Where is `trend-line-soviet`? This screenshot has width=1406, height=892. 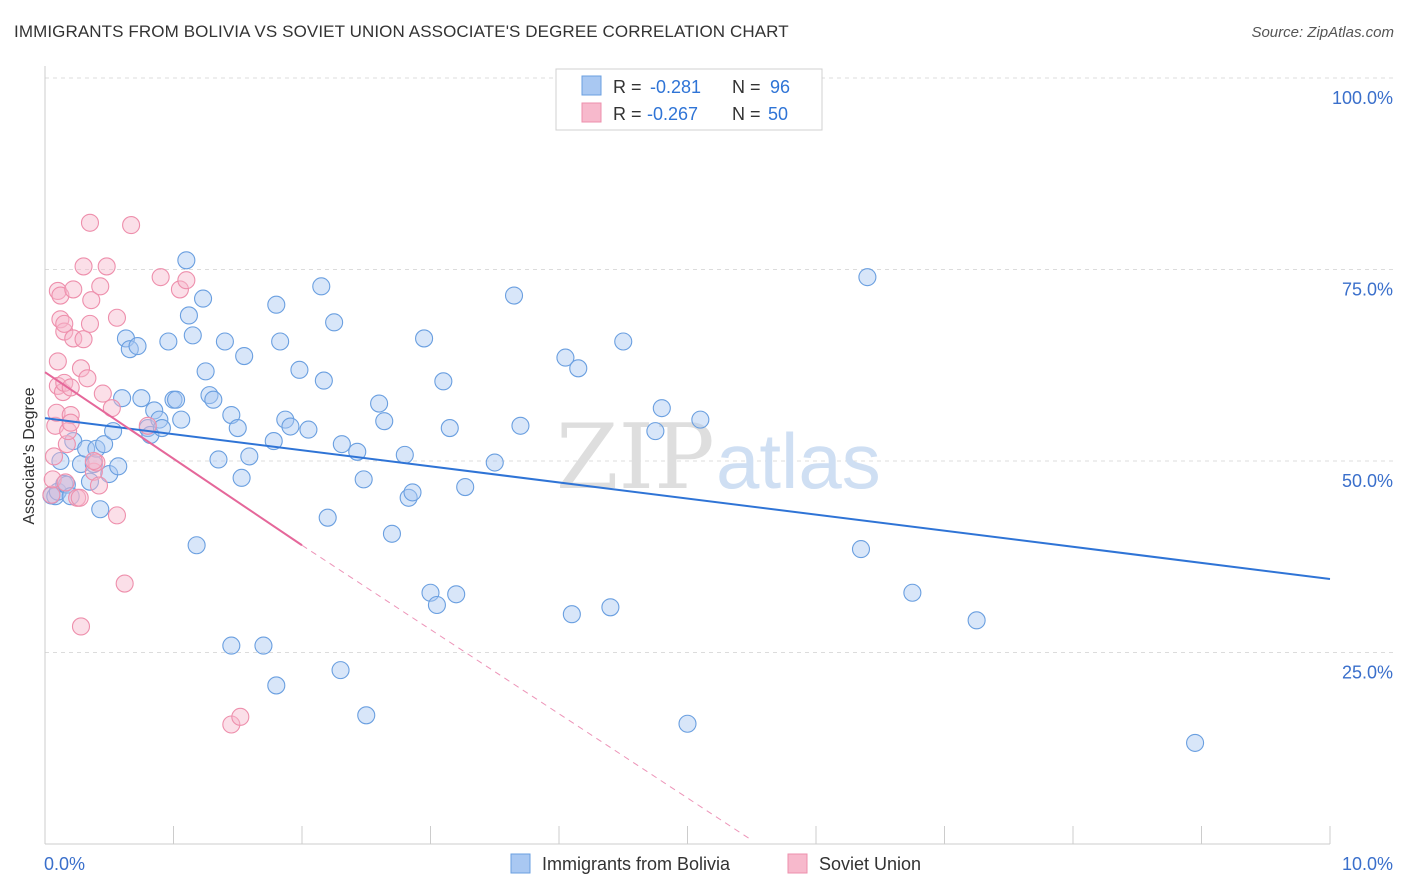
trend-line-soviet is located at coordinates (173, 459).